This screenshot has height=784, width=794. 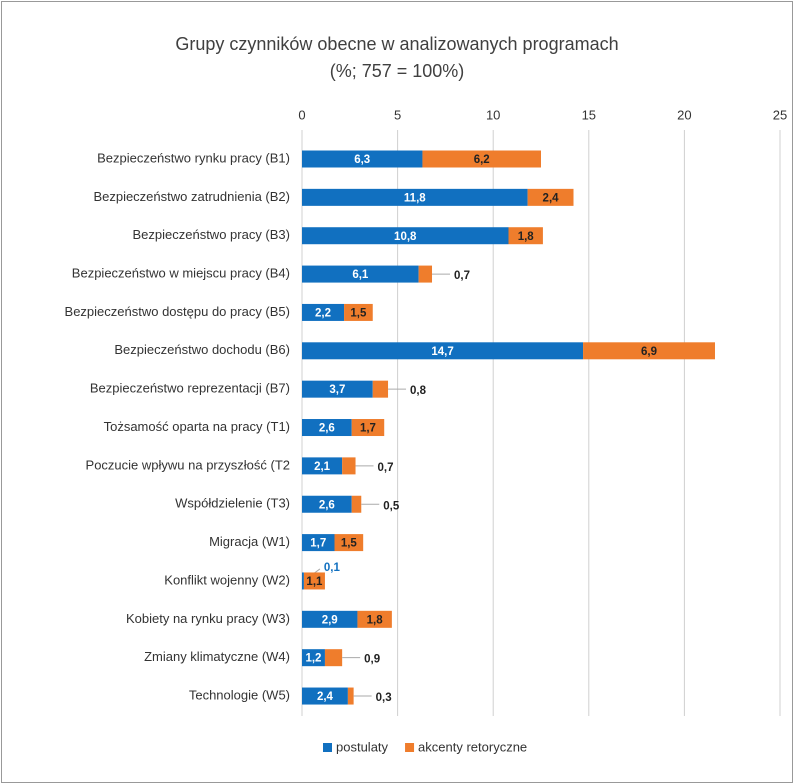 I want to click on value-label: 6,2, so click(x=482, y=160).